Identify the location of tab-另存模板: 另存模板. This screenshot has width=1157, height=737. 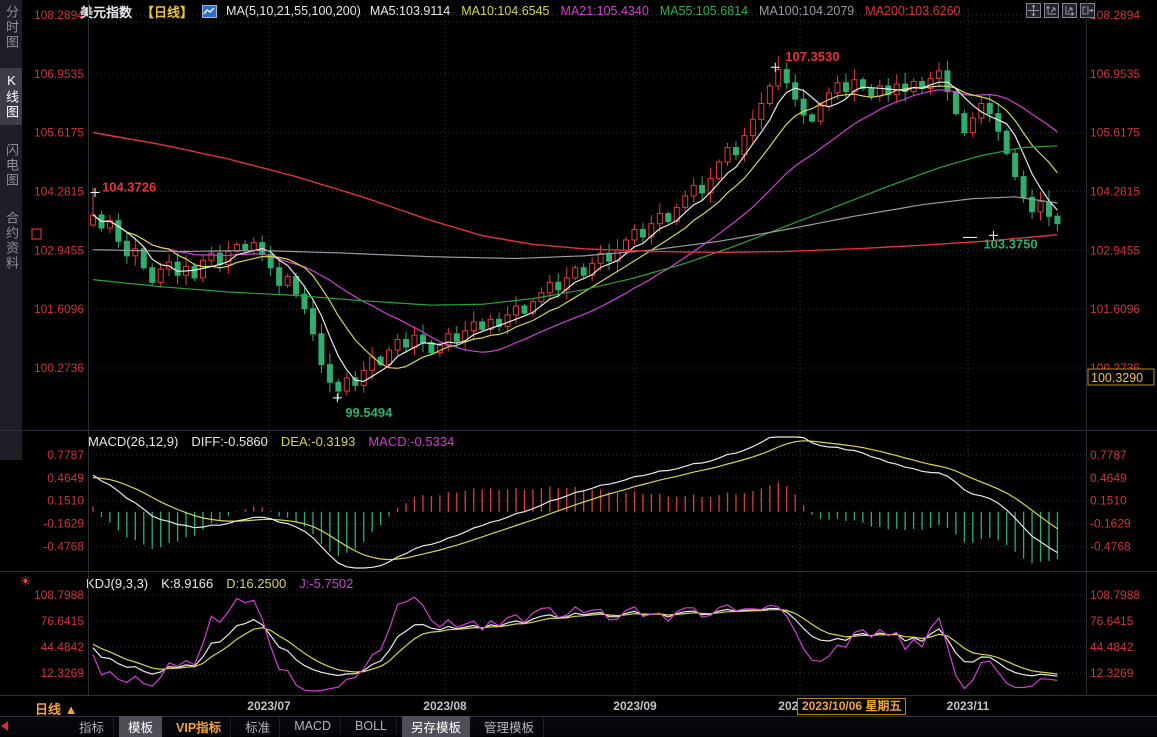
(435, 726).